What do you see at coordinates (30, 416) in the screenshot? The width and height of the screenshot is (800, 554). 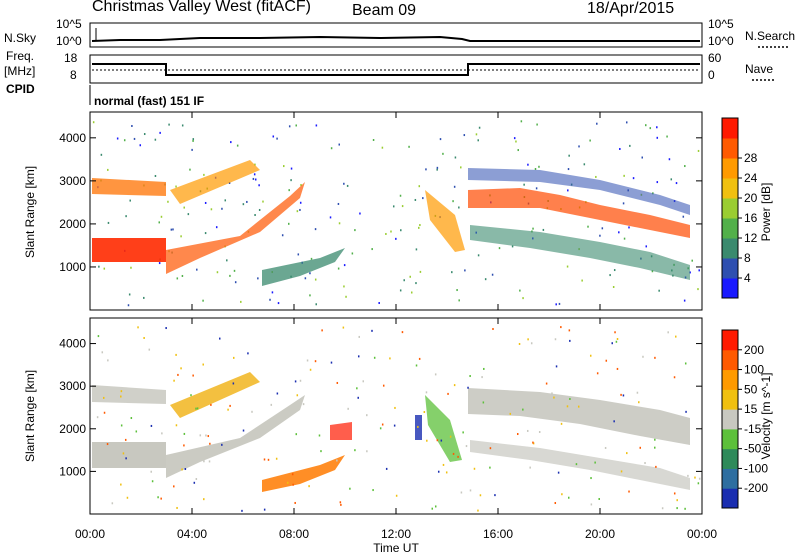 I see `velocity-y-axis-title: Slant Range [km]` at bounding box center [30, 416].